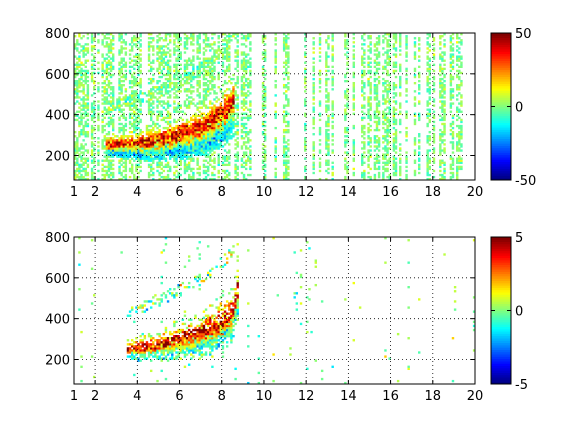 The width and height of the screenshot is (576, 432). What do you see at coordinates (57, 34) in the screenshot?
I see `y-tick-label: 800` at bounding box center [57, 34].